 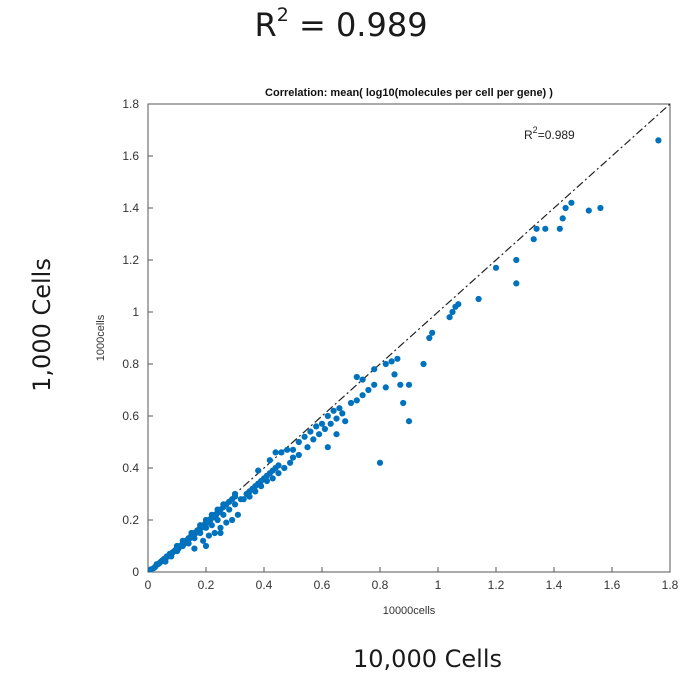 I want to click on x-tick-label: 1, so click(x=438, y=585).